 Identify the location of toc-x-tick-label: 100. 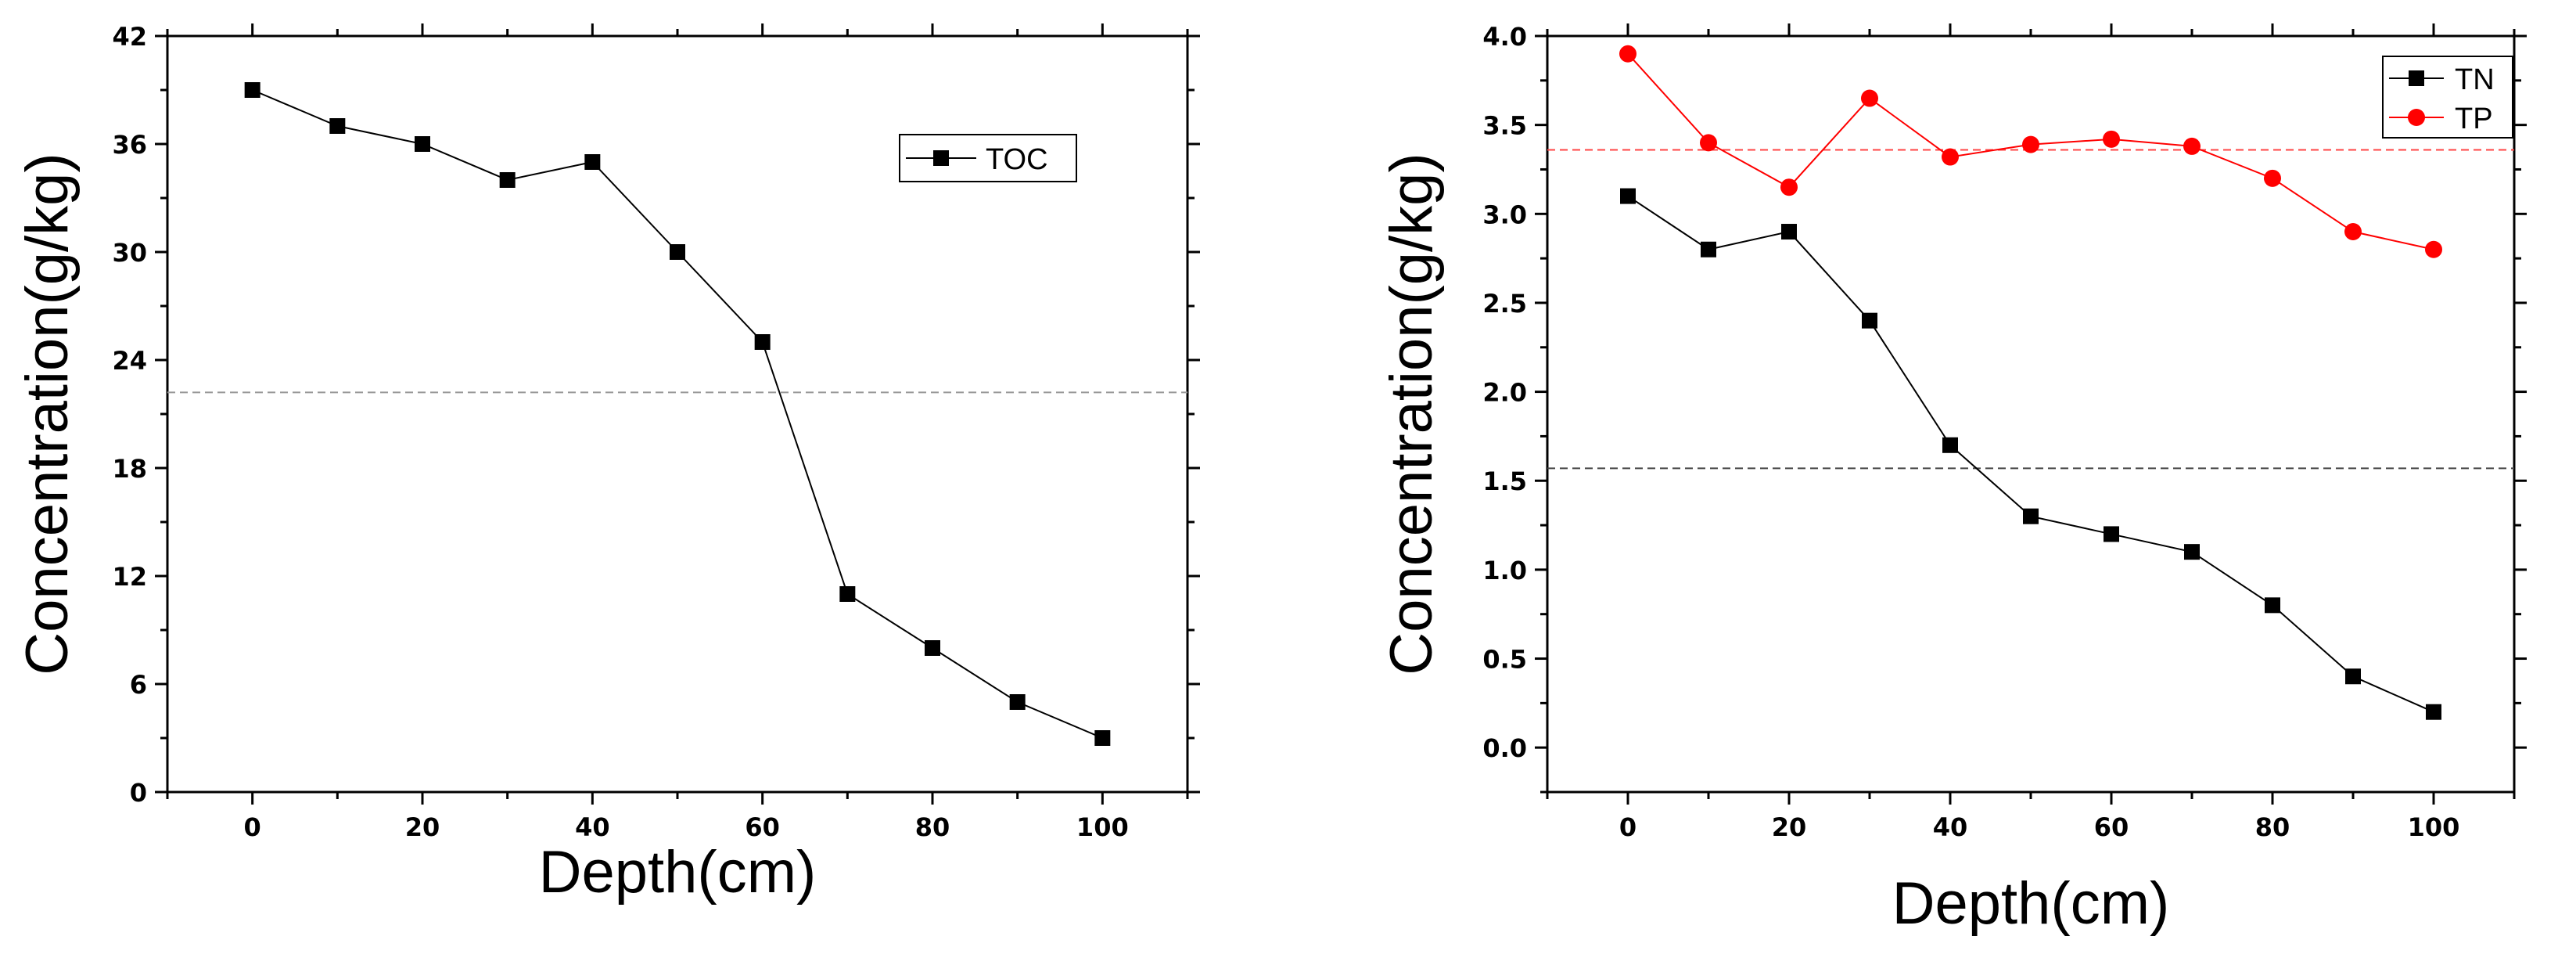
(1102, 827).